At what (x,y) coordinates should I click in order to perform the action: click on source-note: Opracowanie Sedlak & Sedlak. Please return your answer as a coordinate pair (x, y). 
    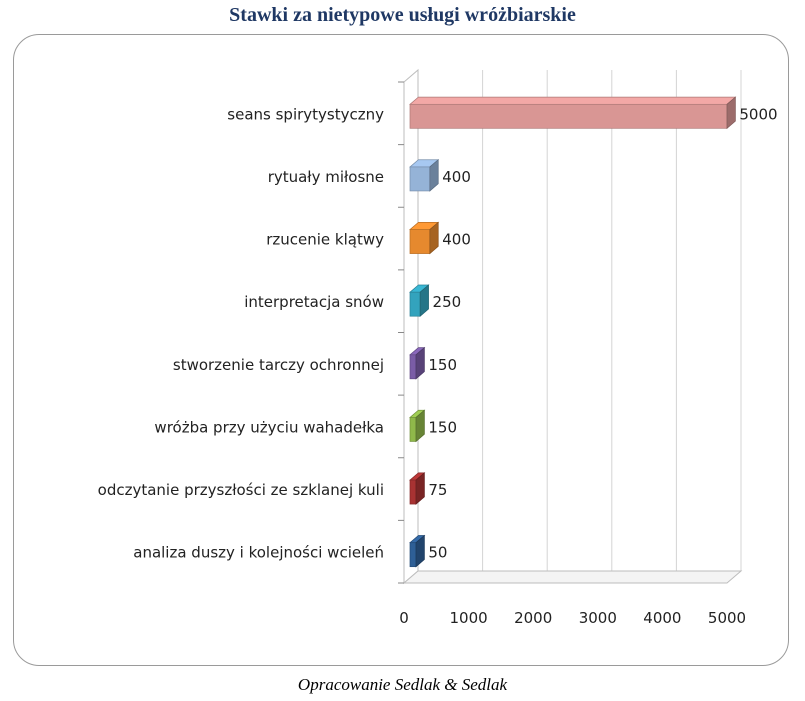
    Looking at the image, I should click on (402, 684).